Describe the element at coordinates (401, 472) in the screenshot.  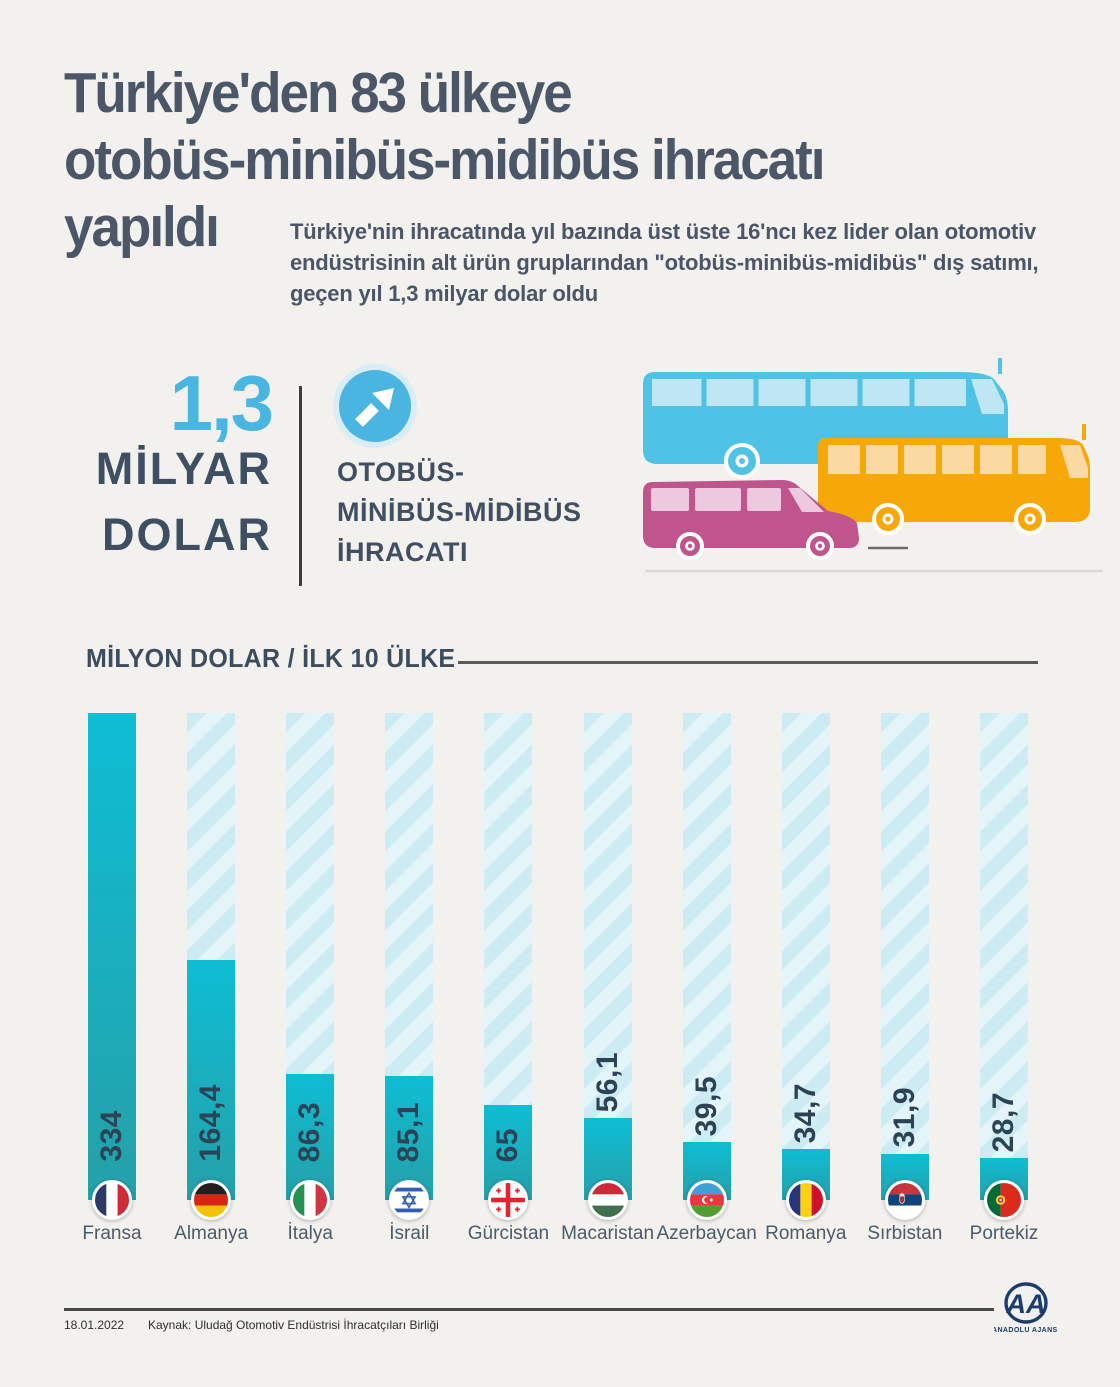
I see `stat-label-line-1: OTOBÜS-` at that location.